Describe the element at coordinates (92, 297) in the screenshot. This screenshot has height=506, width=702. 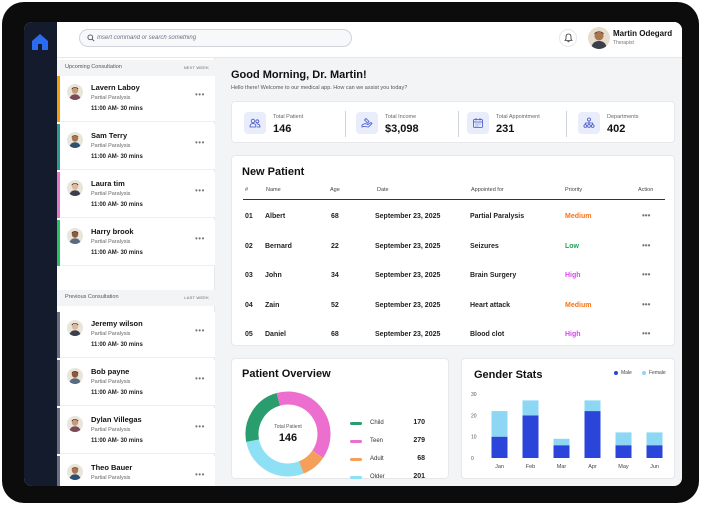
I see `previous-title: Previous Consultation` at that location.